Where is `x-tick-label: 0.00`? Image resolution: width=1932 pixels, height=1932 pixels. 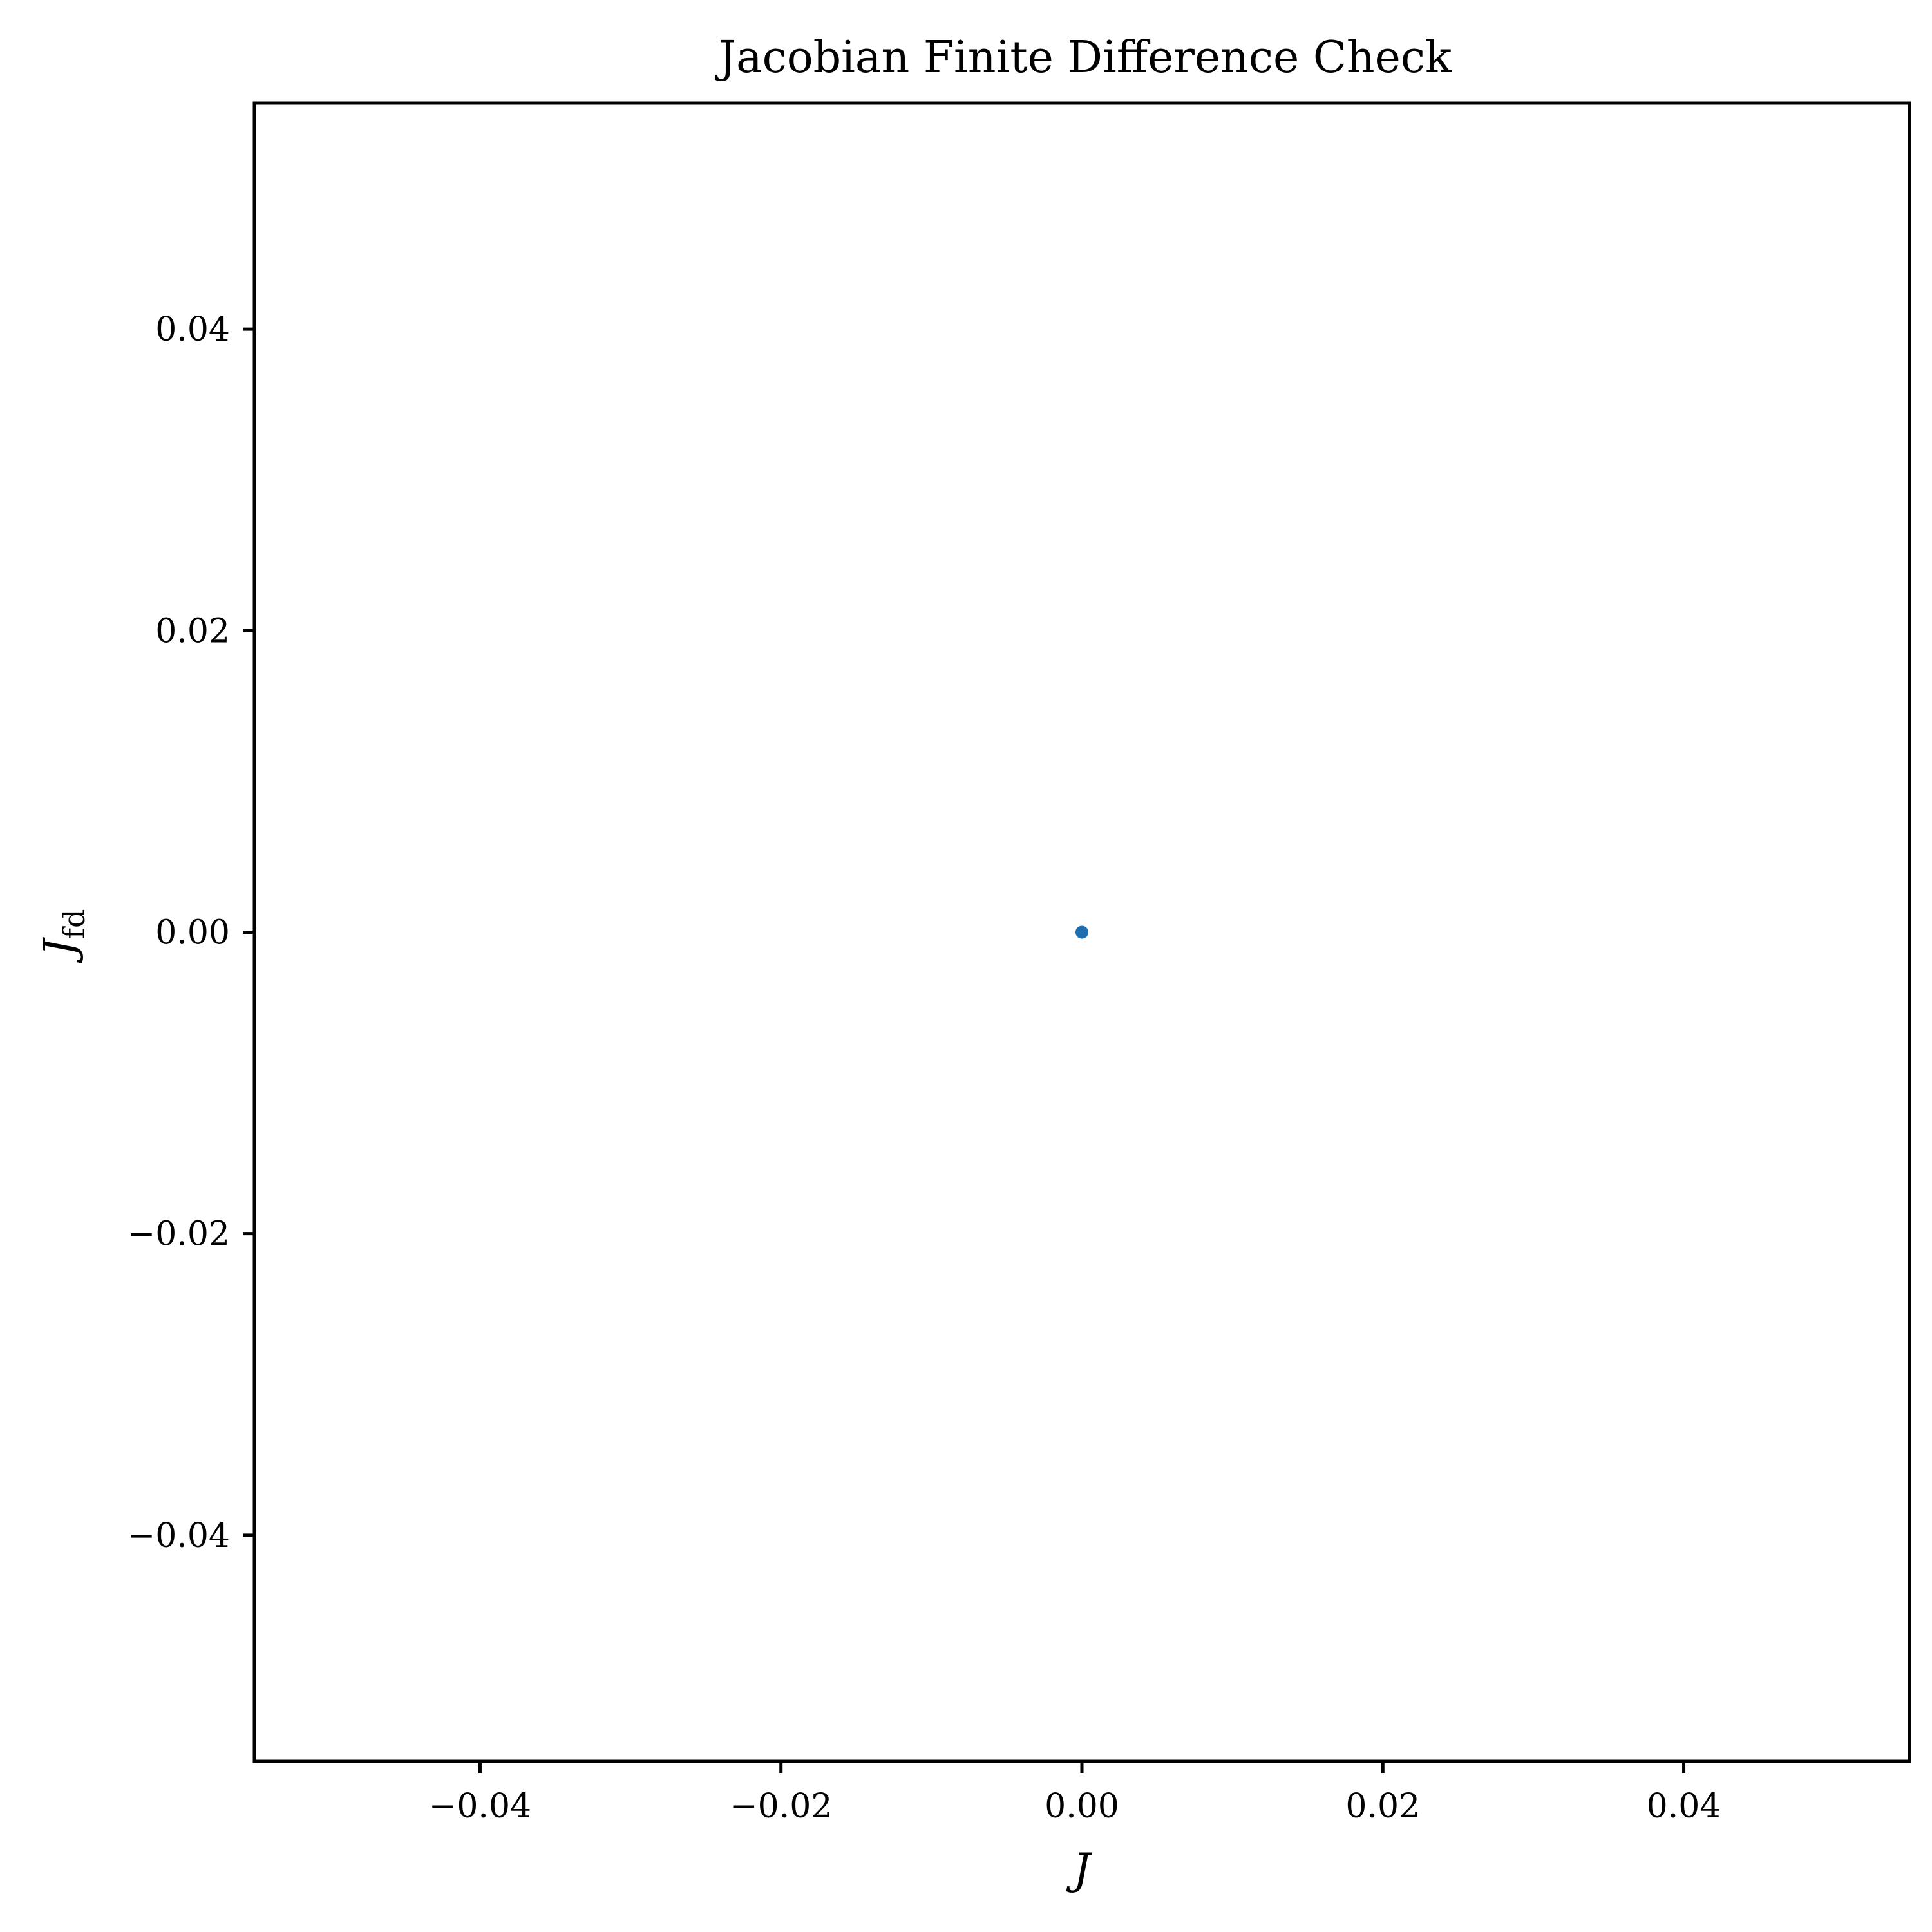
x-tick-label: 0.00 is located at coordinates (1082, 1806).